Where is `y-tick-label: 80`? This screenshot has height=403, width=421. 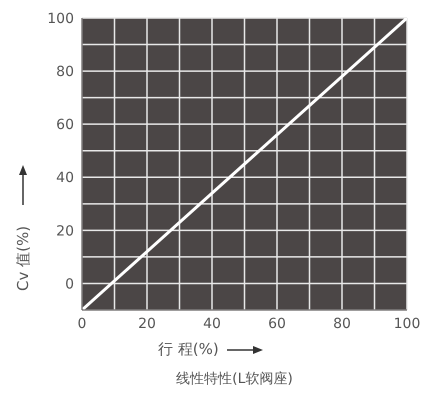 y-tick-label: 80 is located at coordinates (65, 72).